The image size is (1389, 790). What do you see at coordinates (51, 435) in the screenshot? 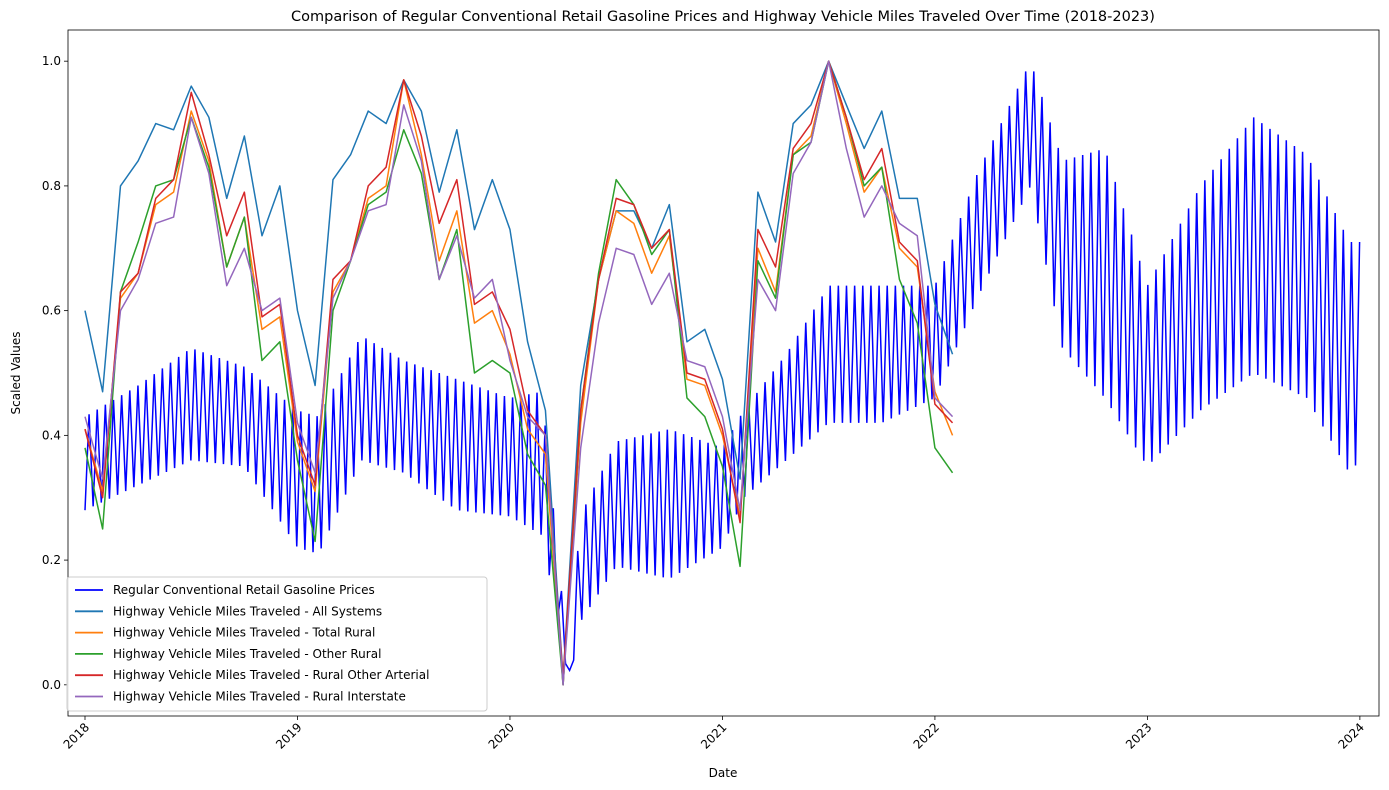
I see `y-tick-label: 0.4` at bounding box center [51, 435].